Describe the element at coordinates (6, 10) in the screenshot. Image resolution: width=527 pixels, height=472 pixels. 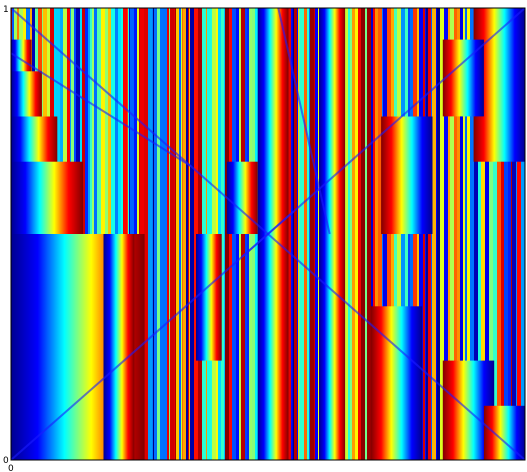
I see `y-tick-label-top: 1` at that location.